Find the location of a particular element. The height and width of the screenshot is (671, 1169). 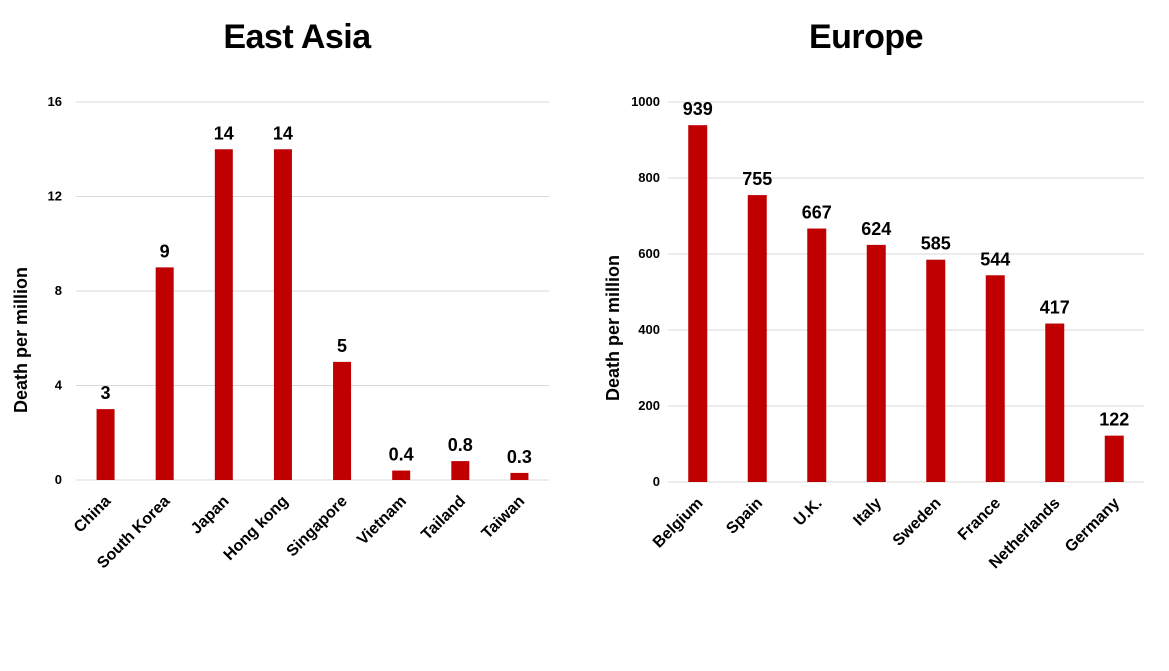

x-tick-label: Vietnam is located at coordinates (382, 521).